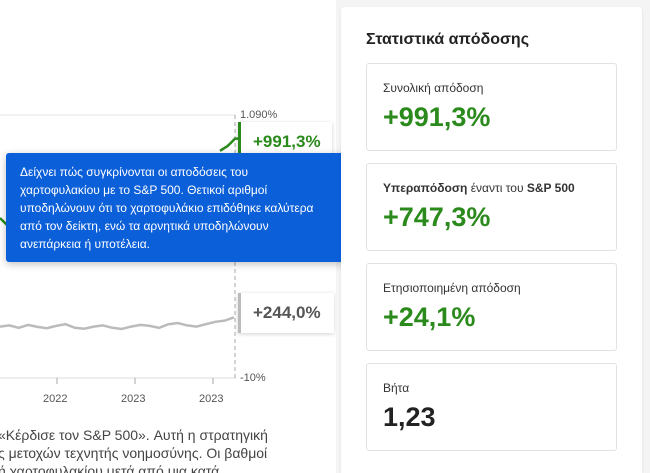  Describe the element at coordinates (229, 144) in the screenshot. I see `portfolio-series-line` at that location.